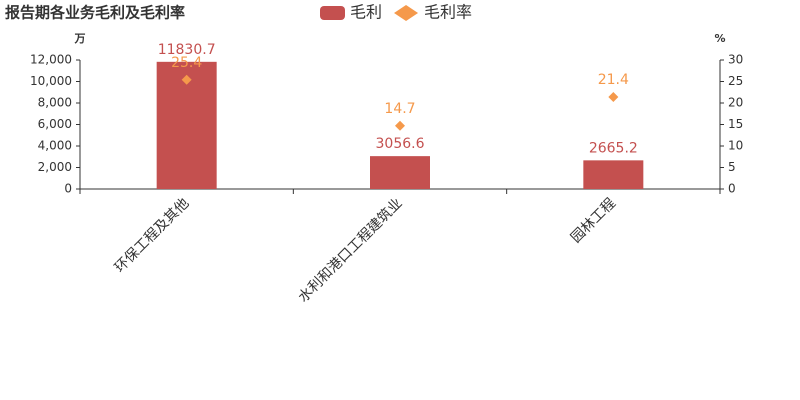  What do you see at coordinates (152, 235) in the screenshot?
I see `x-tick-label: 环保工程及其他` at bounding box center [152, 235].